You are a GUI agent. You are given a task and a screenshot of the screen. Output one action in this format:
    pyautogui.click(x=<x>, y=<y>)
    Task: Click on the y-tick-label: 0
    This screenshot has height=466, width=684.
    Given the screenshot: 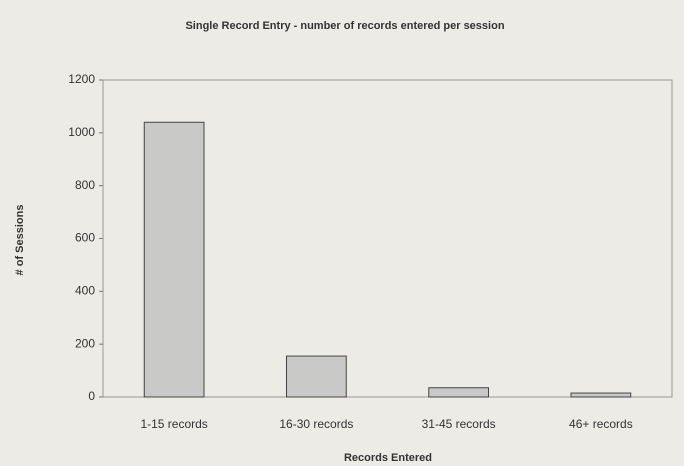 What is the action you would take?
    pyautogui.click(x=91, y=396)
    